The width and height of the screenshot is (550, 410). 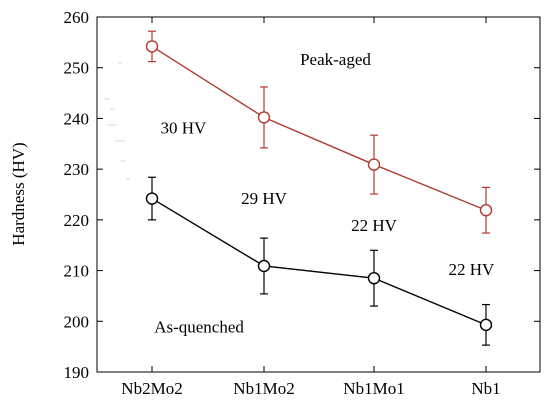 What do you see at coordinates (373, 388) in the screenshot?
I see `x-tick-label-2: Nb1Mo1` at bounding box center [373, 388].